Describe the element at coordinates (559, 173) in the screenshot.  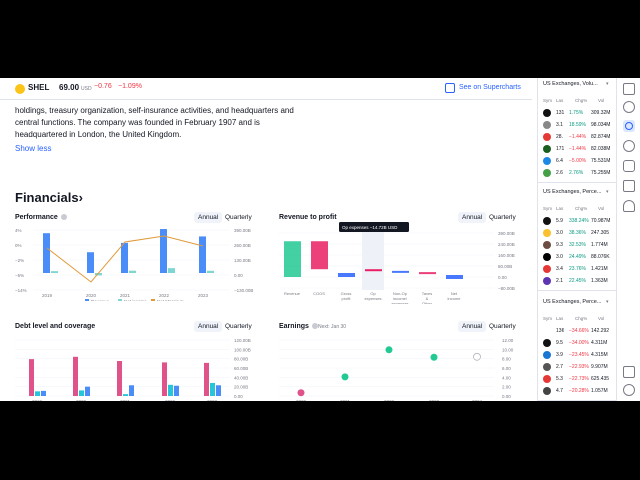
I see `last-price: 2.6` at that location.